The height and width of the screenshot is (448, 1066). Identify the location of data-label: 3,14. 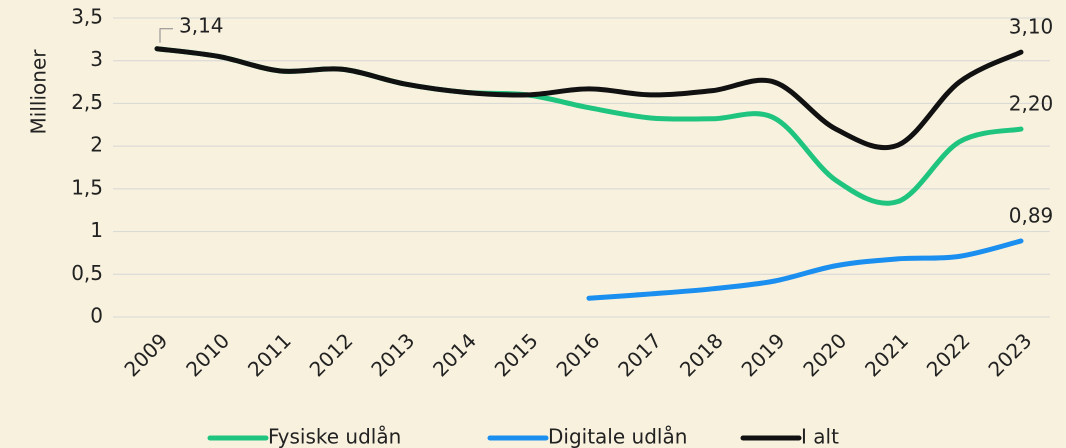
(201, 25).